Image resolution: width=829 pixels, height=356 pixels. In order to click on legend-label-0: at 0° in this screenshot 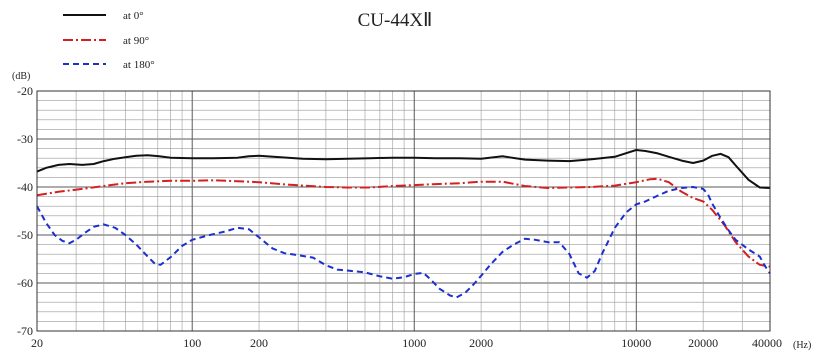, I will do `click(133, 16)`.